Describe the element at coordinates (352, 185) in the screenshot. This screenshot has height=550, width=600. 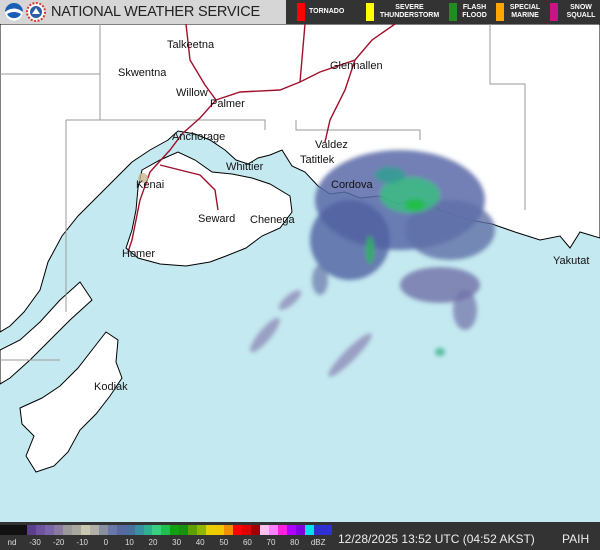
I see `city-label: Cordova` at that location.